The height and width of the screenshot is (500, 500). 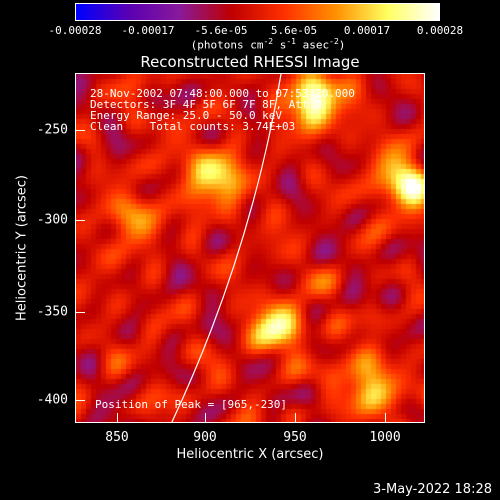 What do you see at coordinates (52, 220) in the screenshot?
I see `y-tick-label-minus-300: -300` at bounding box center [52, 220].